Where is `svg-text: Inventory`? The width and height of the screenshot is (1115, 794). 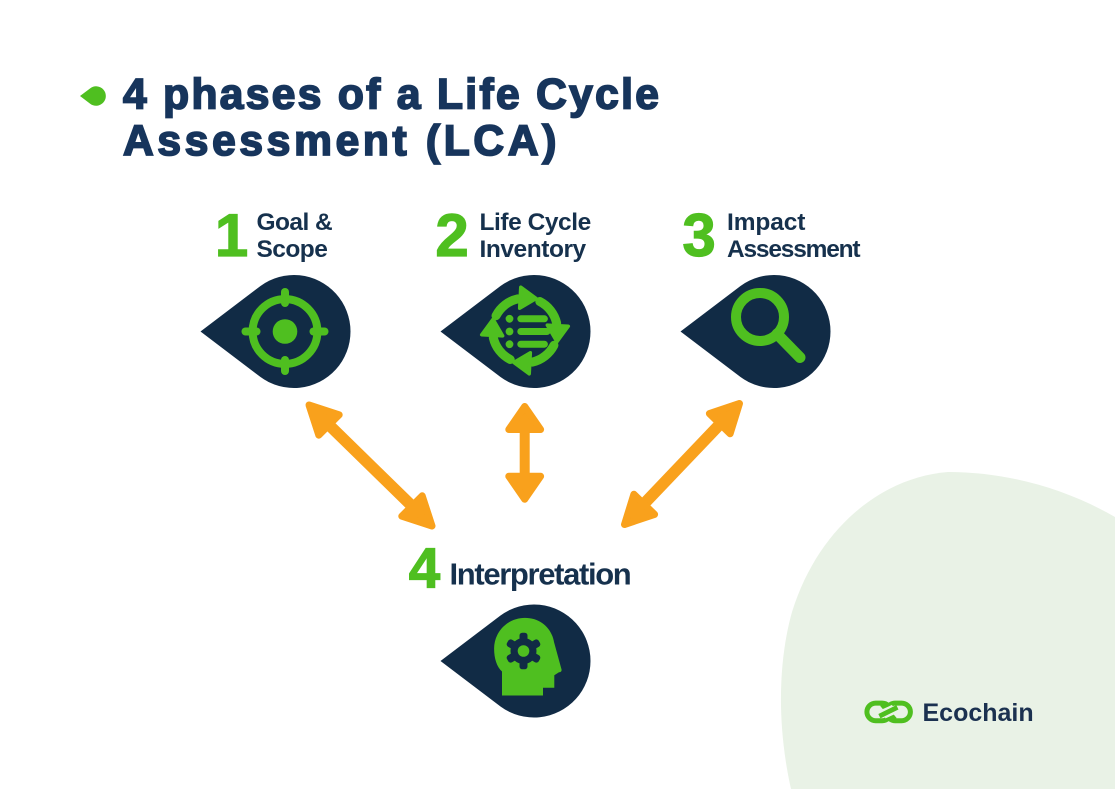
svg-text: Inventory is located at coordinates (533, 249).